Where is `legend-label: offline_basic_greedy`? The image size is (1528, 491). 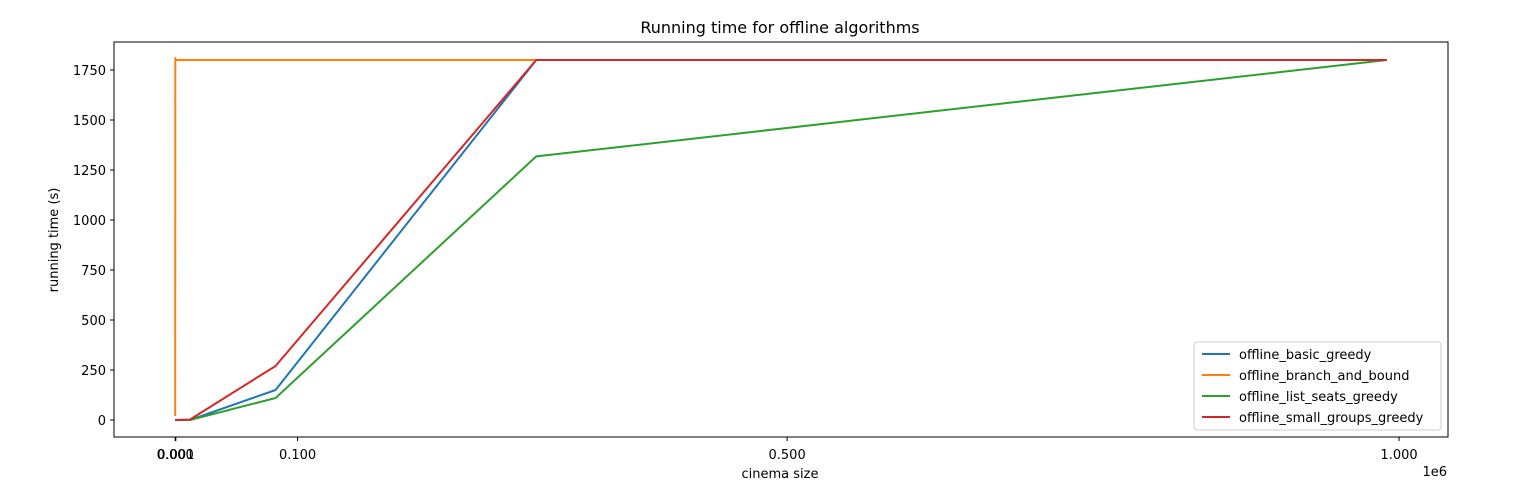 legend-label: offline_basic_greedy is located at coordinates (1305, 355).